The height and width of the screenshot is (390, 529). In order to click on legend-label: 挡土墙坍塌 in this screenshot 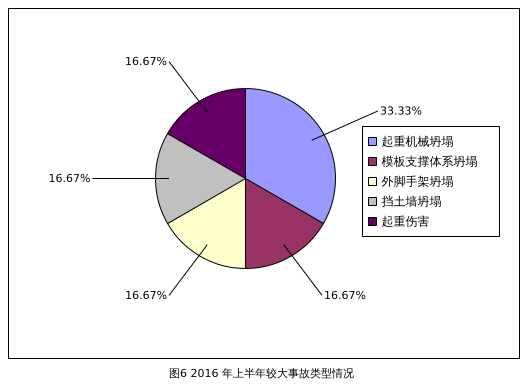, I will do `click(412, 201)`.